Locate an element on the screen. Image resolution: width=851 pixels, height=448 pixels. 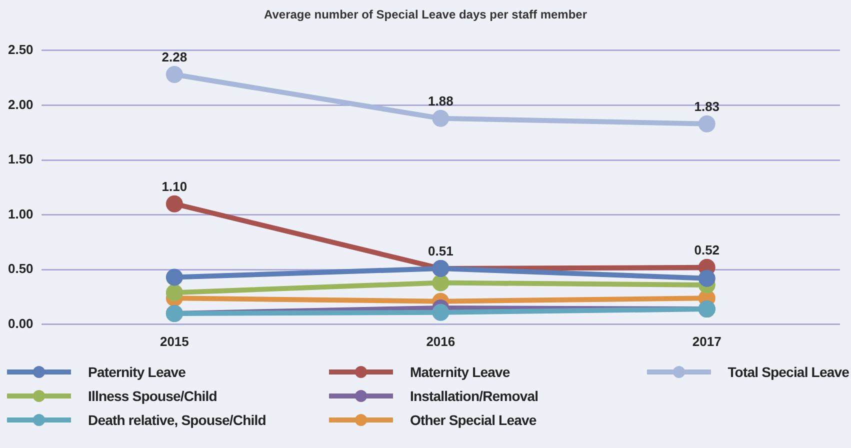
chart-title: Average number of Special Leave days per staff member is located at coordinates (426, 15).